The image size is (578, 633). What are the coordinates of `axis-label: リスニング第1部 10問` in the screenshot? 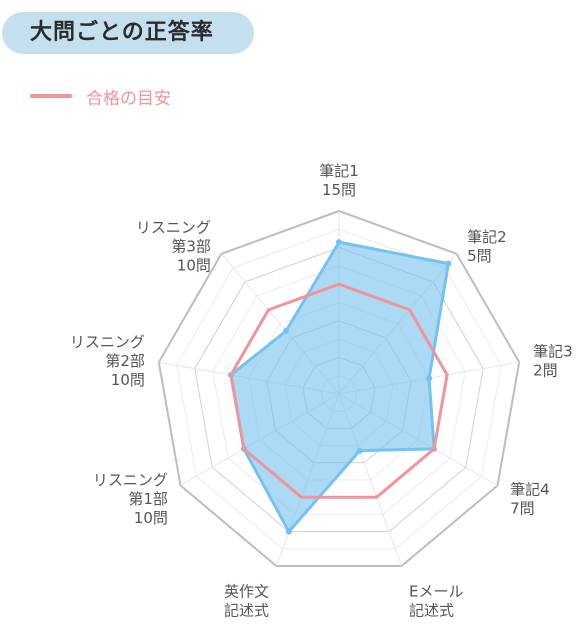 It's located at (130, 499).